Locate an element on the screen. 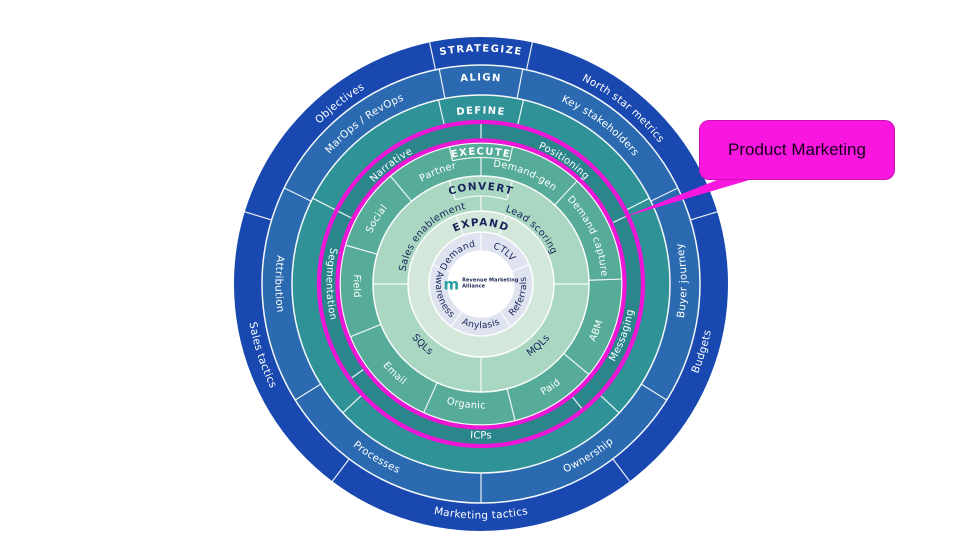 This screenshot has height=540, width=960. ring-band-expand is located at coordinates (481, 284).